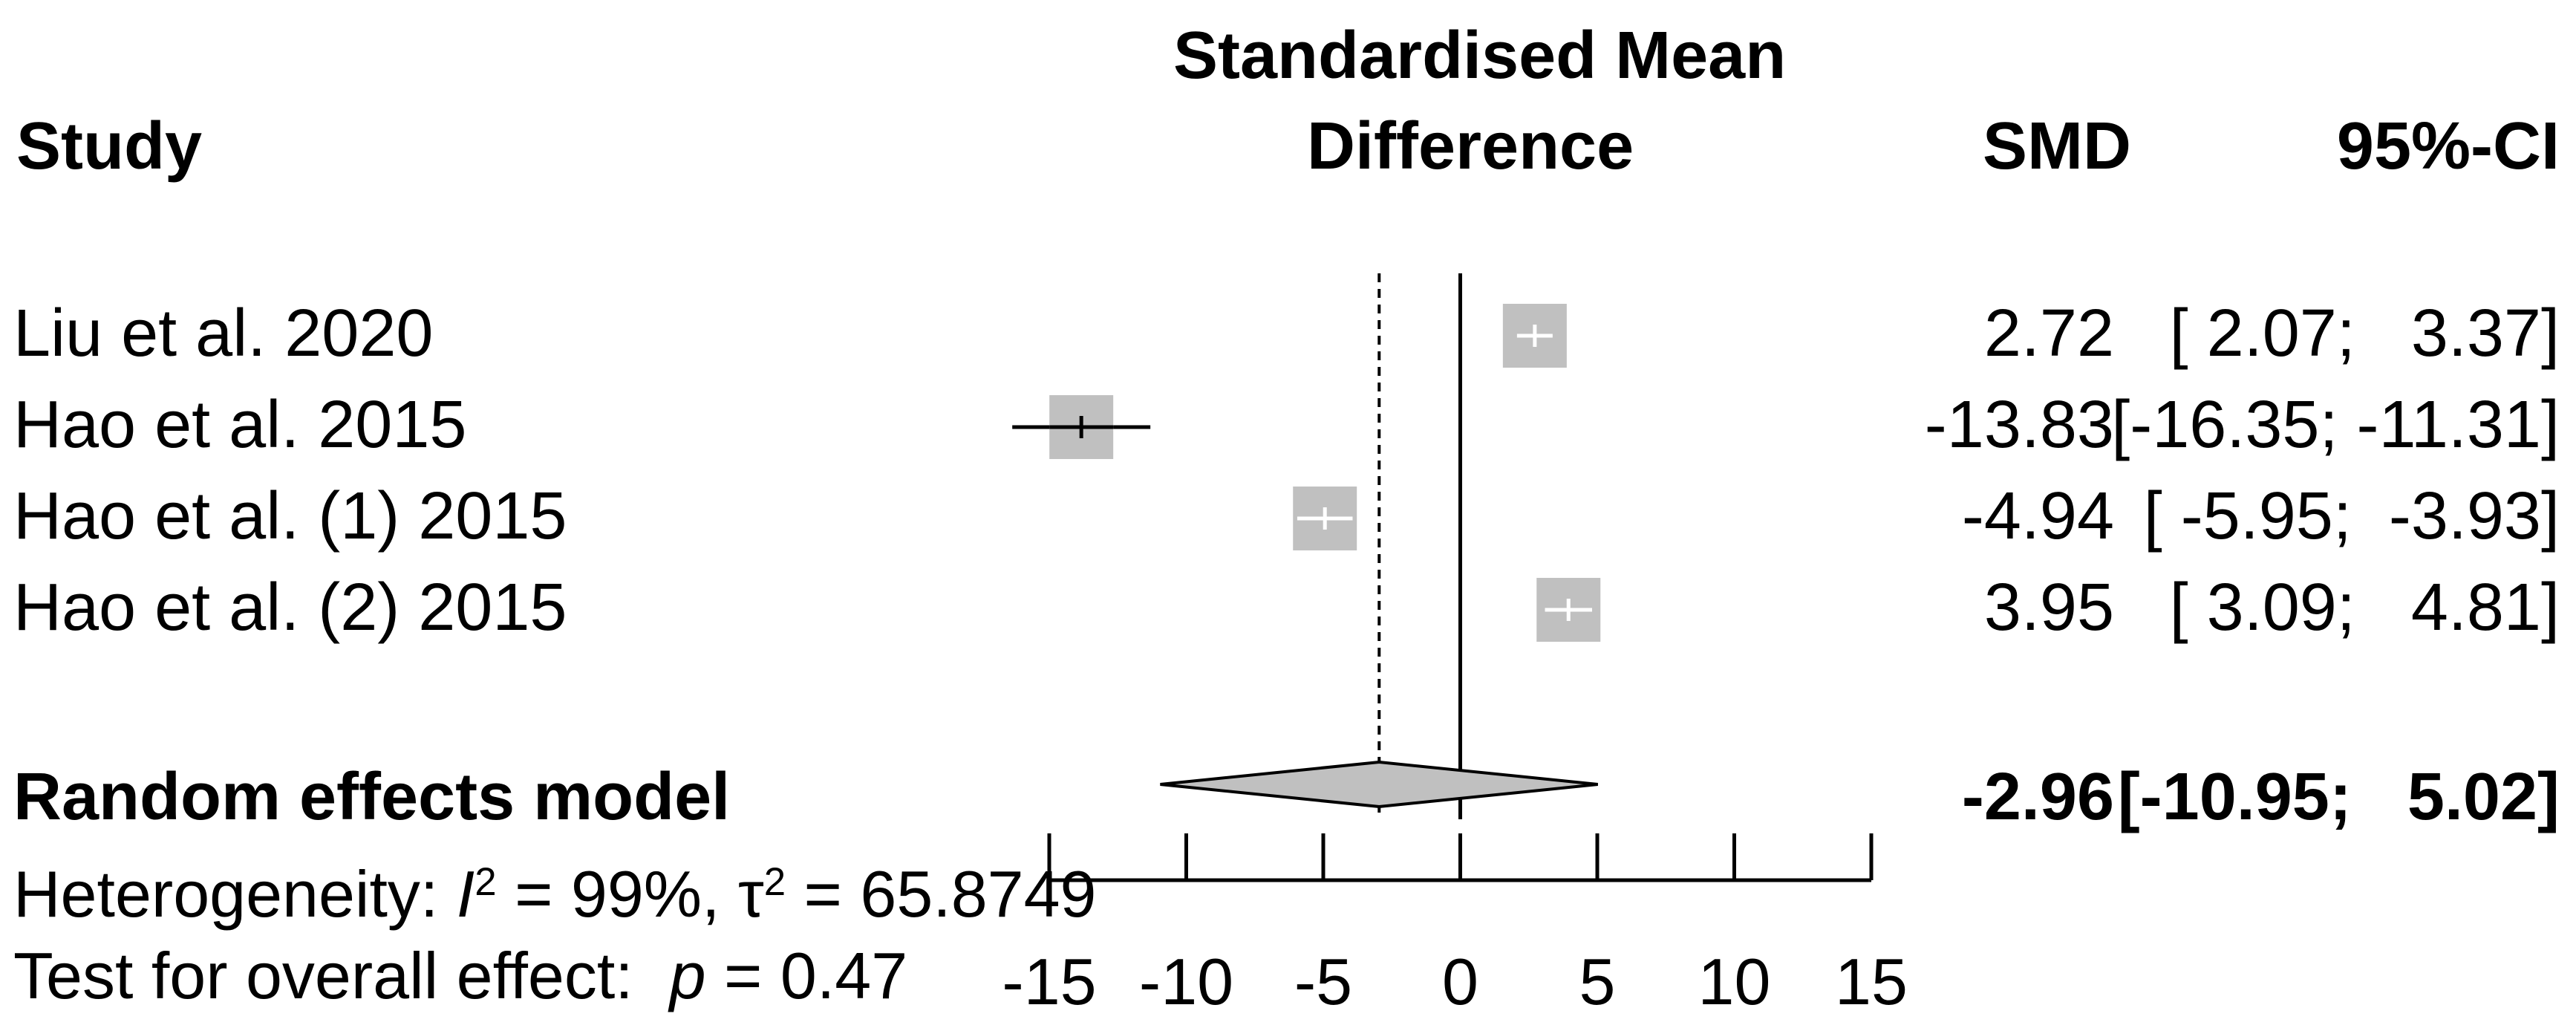 The height and width of the screenshot is (1028, 2576). What do you see at coordinates (1379, 785) in the screenshot?
I see `pooled-diamond` at bounding box center [1379, 785].